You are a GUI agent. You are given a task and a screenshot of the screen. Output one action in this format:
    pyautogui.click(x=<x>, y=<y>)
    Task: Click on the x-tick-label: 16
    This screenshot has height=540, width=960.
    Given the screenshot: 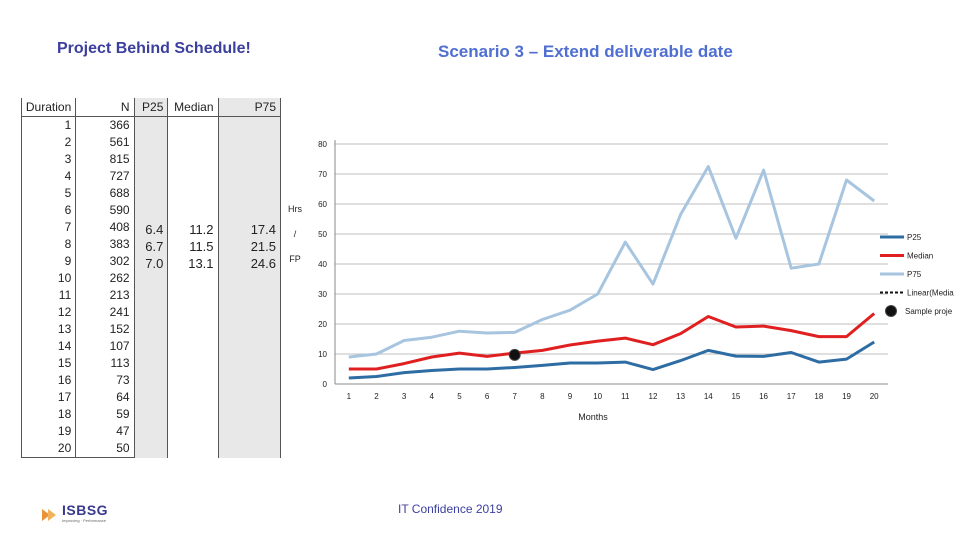 What is the action you would take?
    pyautogui.click(x=763, y=396)
    